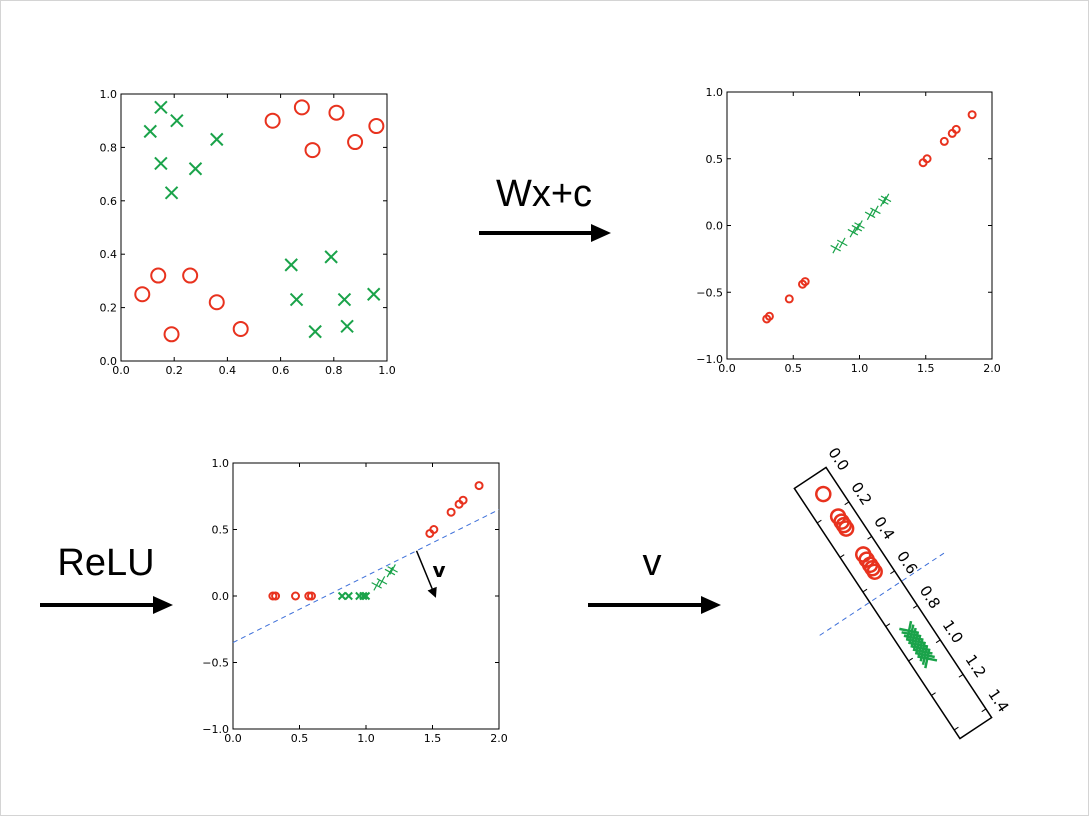 The width and height of the screenshot is (1089, 816). Describe the element at coordinates (109, 308) in the screenshot. I see `y-tick-label: 0.2` at that location.